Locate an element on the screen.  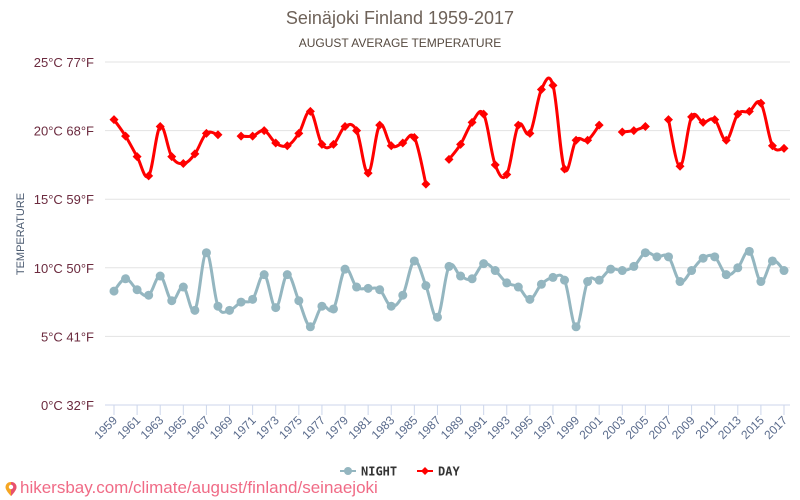
y-tick-label: 15°C 59°F is located at coordinates (64, 199).